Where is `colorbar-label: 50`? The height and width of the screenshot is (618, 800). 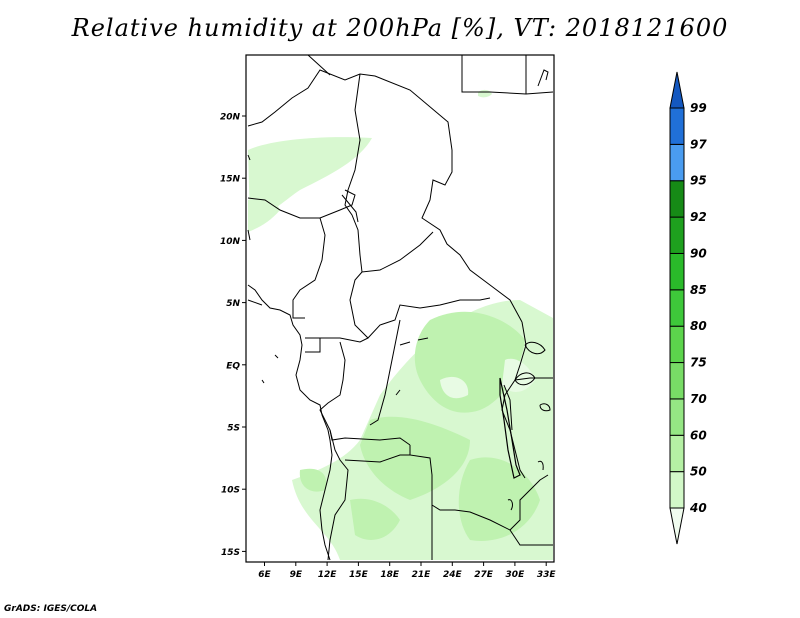 colorbar-label: 50 is located at coordinates (698, 472).